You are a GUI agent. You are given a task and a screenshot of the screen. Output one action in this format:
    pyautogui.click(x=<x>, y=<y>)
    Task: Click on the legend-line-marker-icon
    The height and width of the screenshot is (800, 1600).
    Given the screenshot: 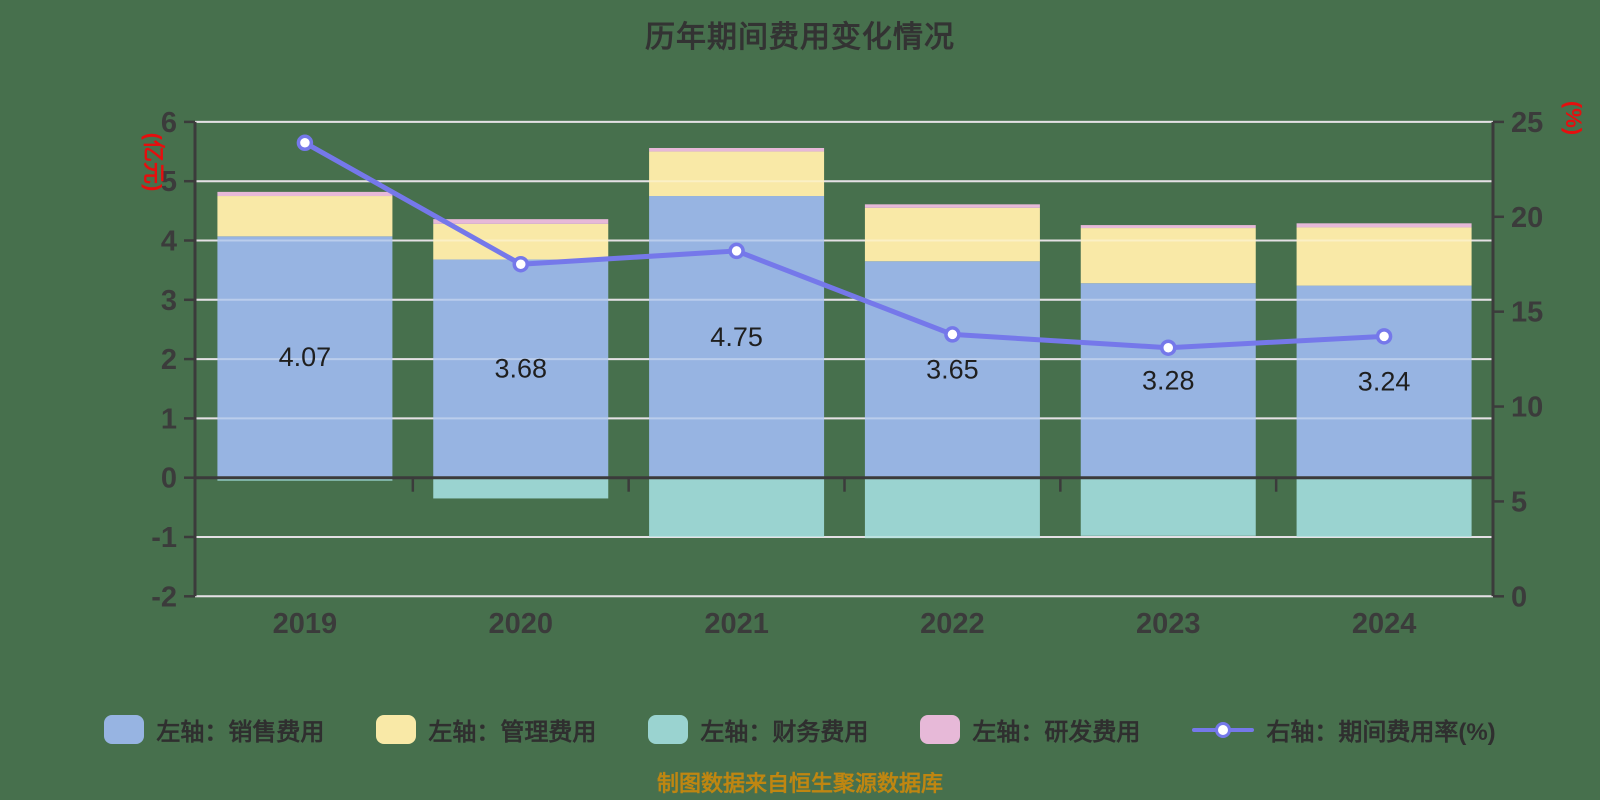 What is the action you would take?
    pyautogui.click(x=1223, y=729)
    